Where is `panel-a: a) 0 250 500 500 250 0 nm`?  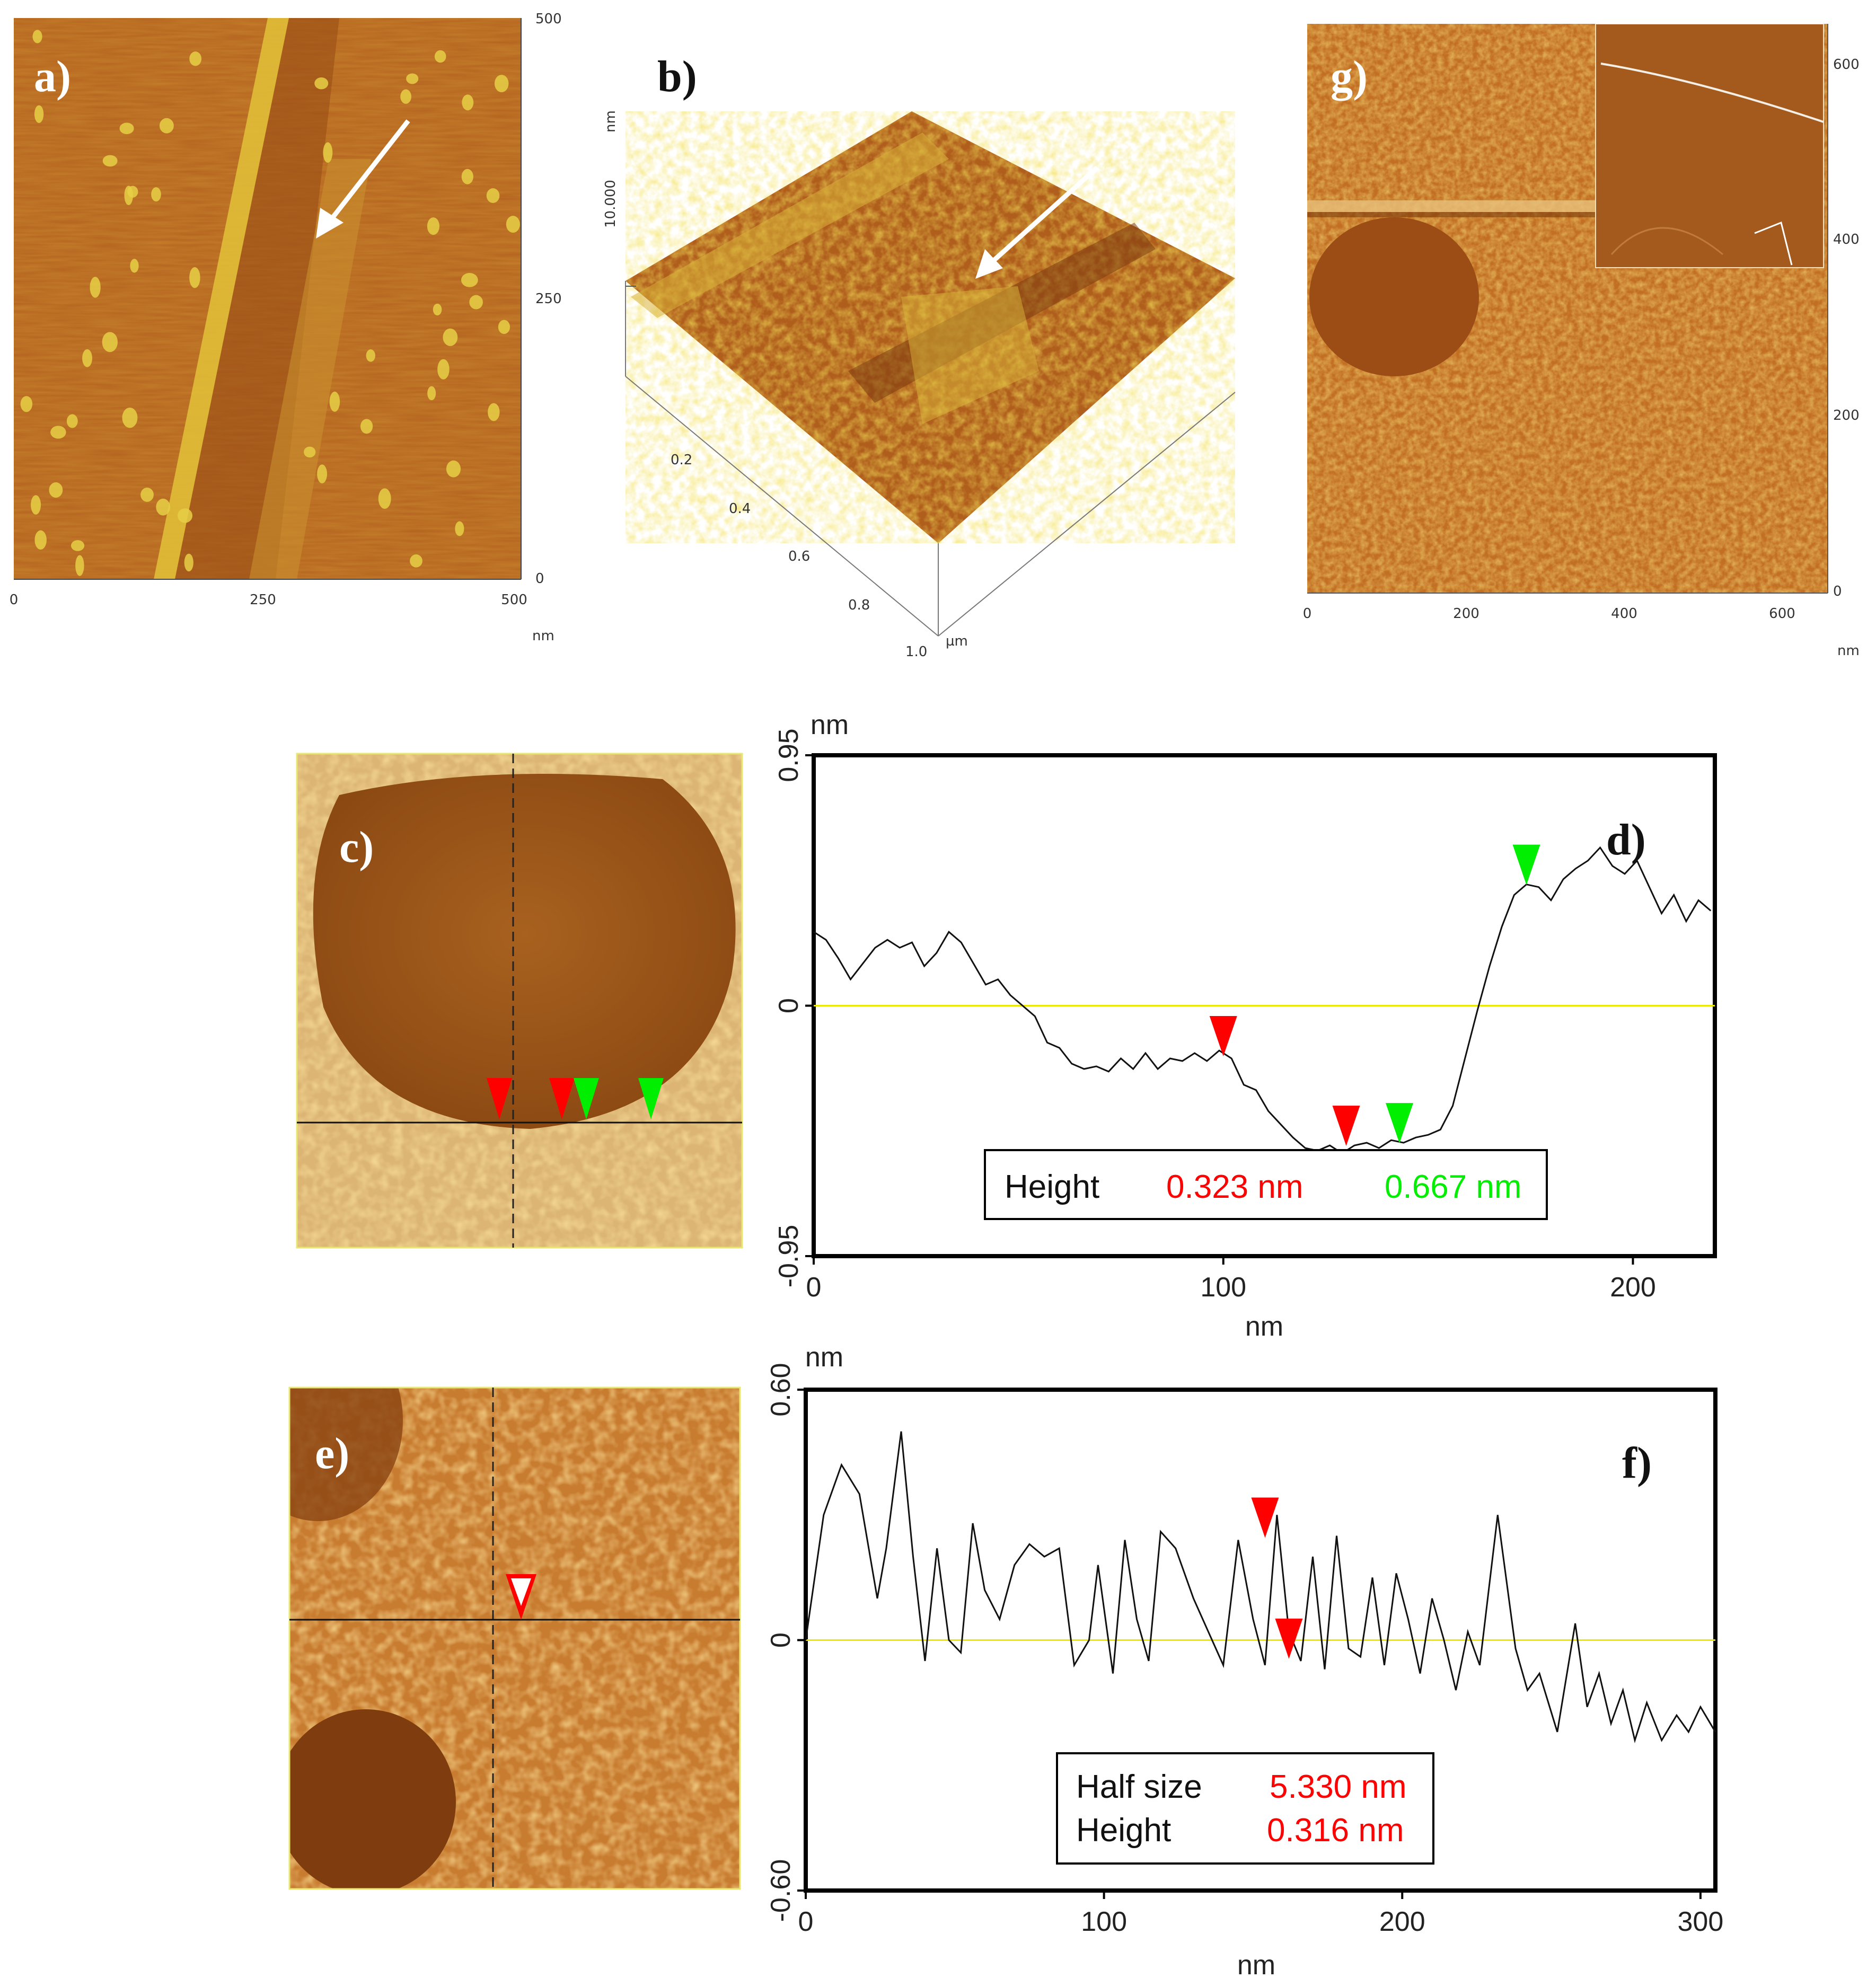 panel-a: a) 0 250 500 500 250 0 nm is located at coordinates (286, 328).